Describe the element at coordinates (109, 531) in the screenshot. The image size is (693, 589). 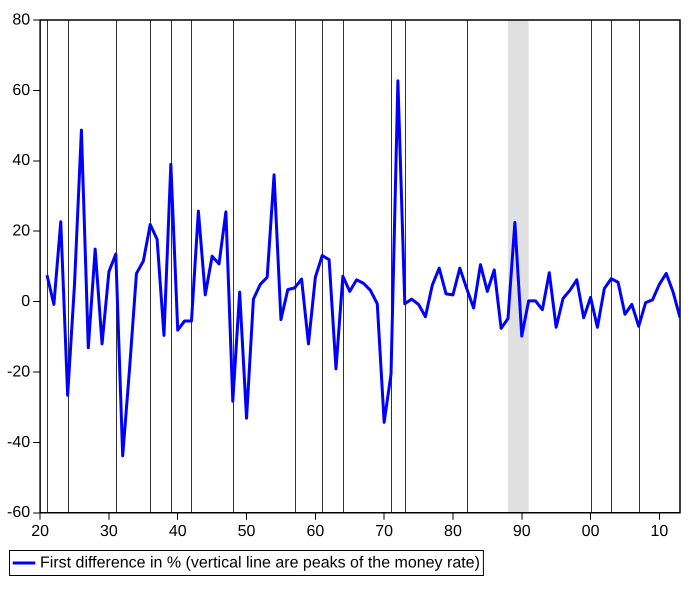
I see `x-tick-label: 30` at that location.